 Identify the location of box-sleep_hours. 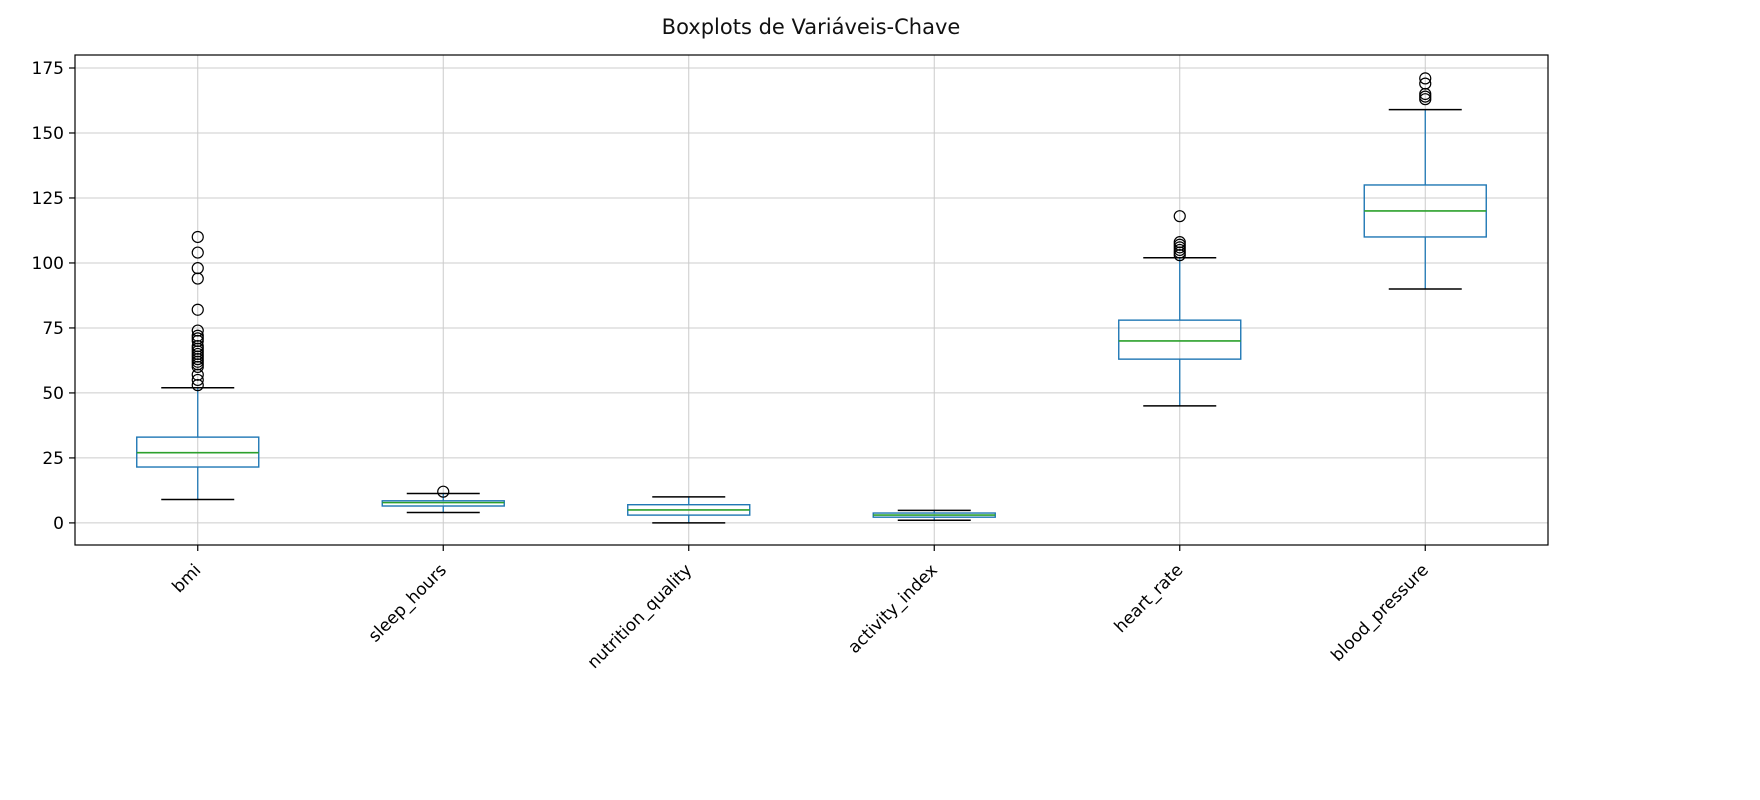
(443, 499).